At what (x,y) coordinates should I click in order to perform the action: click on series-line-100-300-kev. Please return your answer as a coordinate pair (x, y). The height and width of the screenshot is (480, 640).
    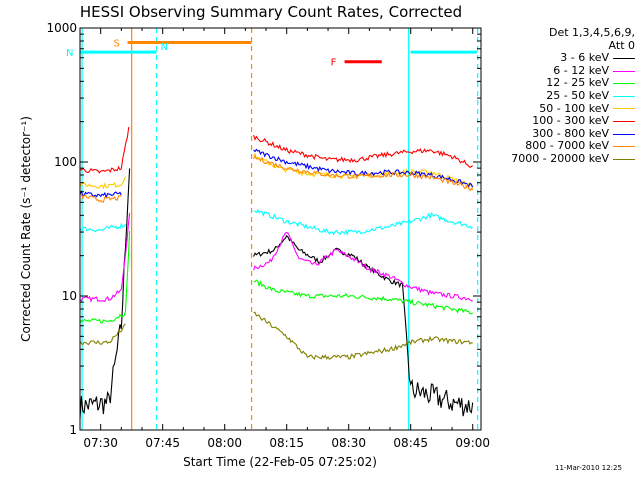
    Looking at the image, I should click on (277, 150).